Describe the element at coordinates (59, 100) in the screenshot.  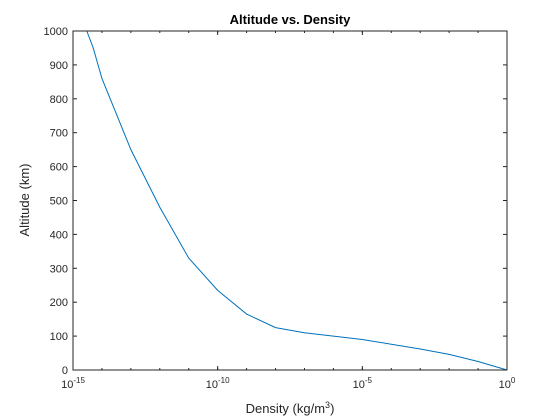
I see `y-tick-label: 800` at that location.